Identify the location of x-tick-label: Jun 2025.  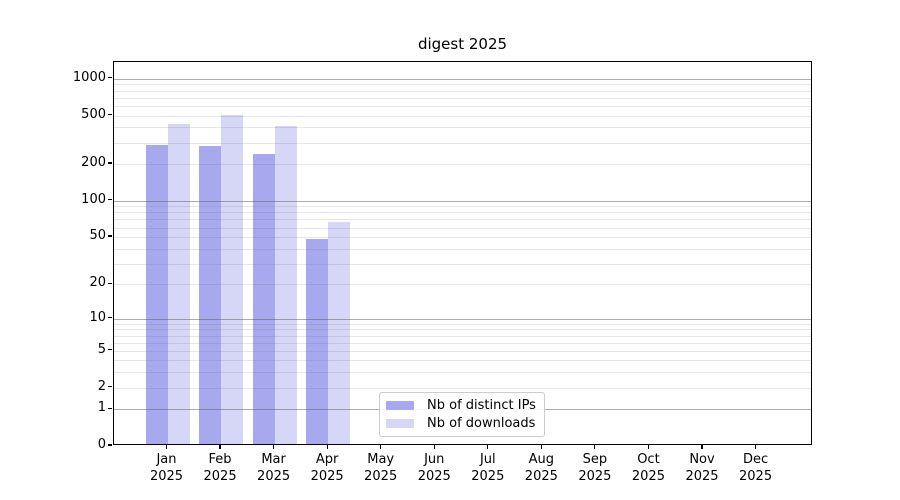
(434, 468).